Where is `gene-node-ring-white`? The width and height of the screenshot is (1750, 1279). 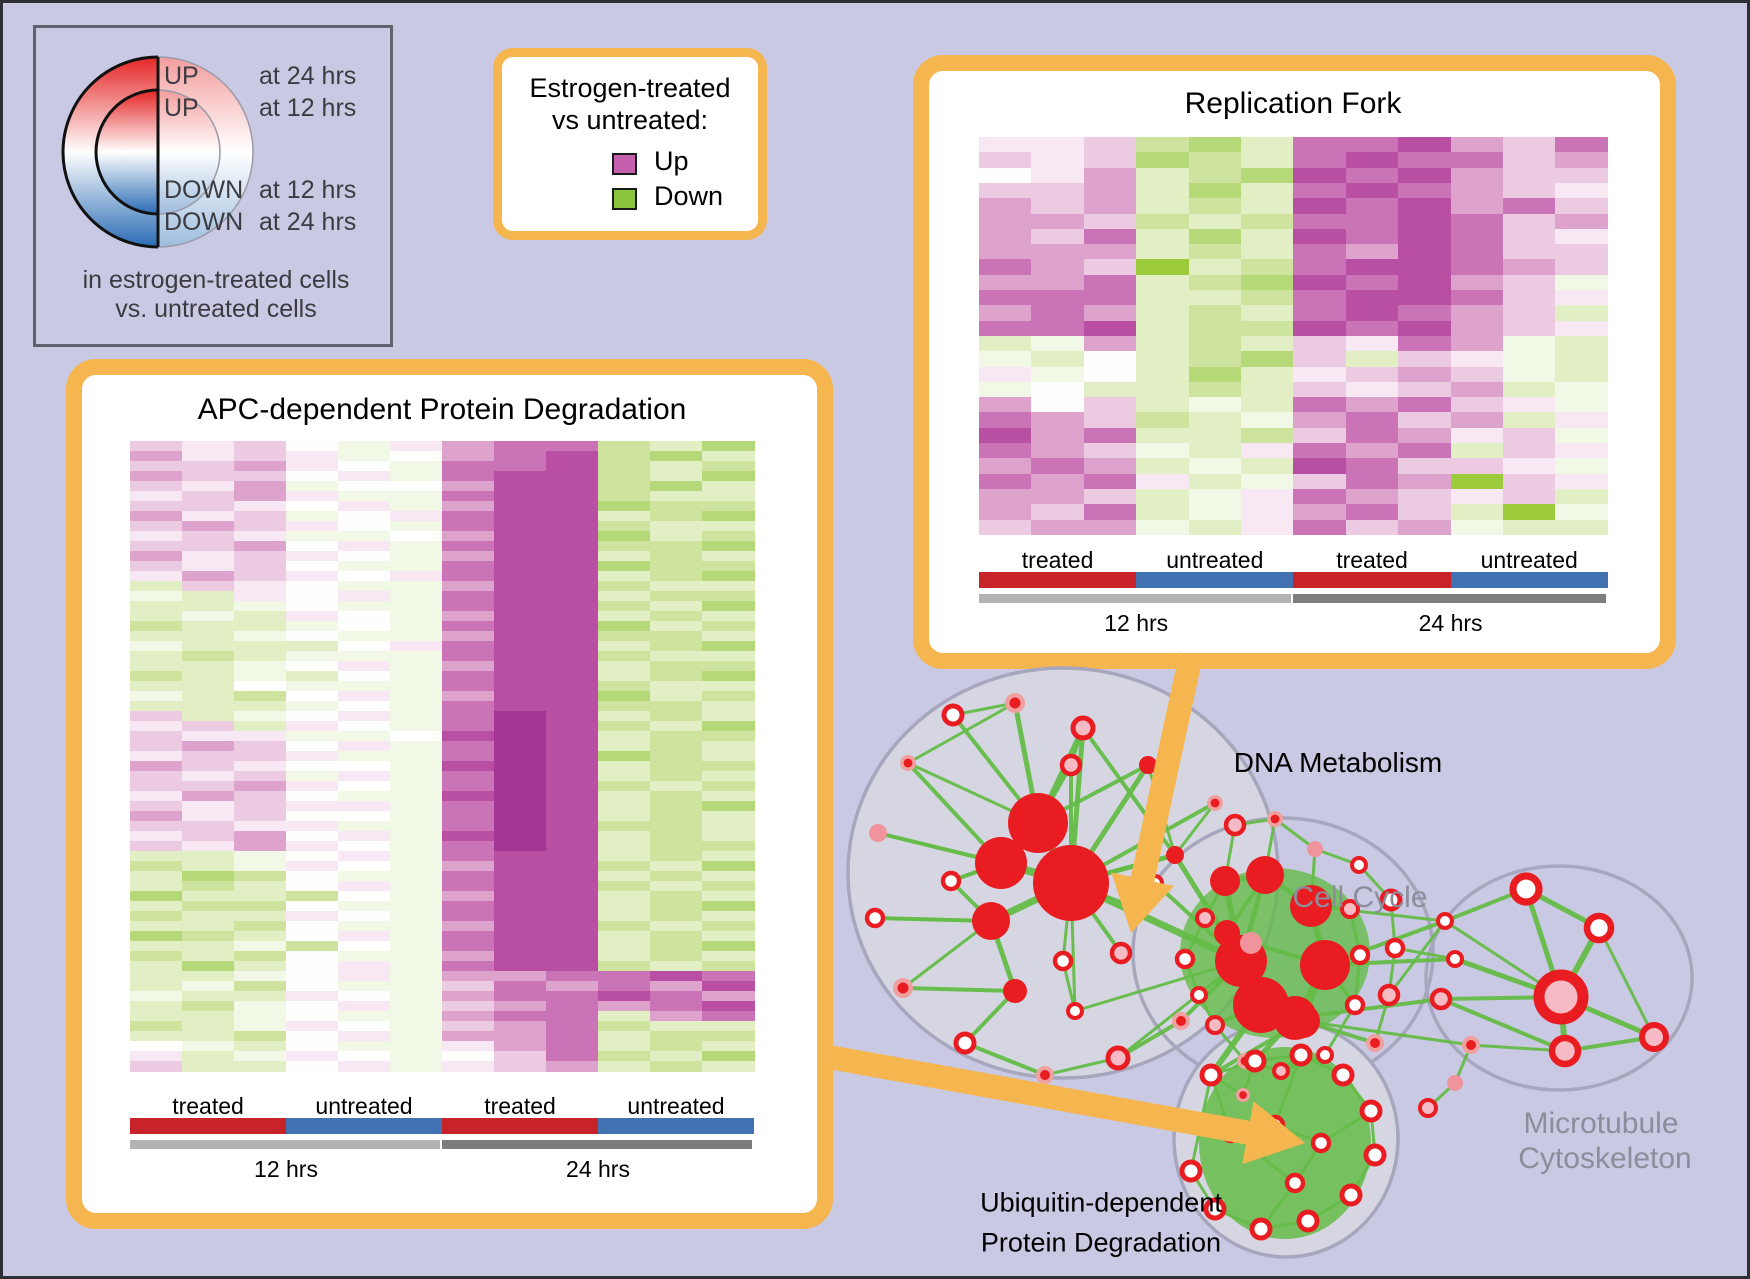
gene-node-ring-white is located at coordinates (1138, 908).